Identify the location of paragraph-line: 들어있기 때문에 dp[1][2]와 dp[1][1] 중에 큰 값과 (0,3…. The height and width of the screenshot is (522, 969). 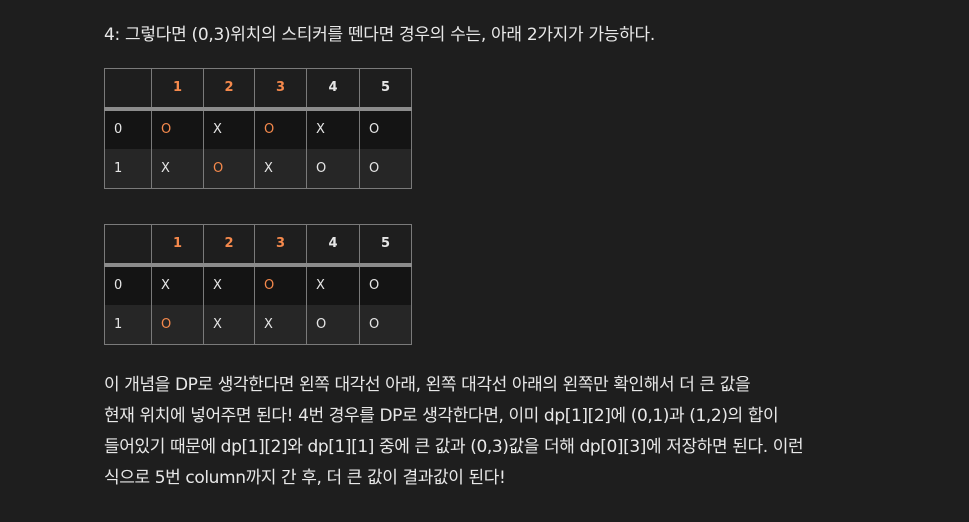
(454, 447).